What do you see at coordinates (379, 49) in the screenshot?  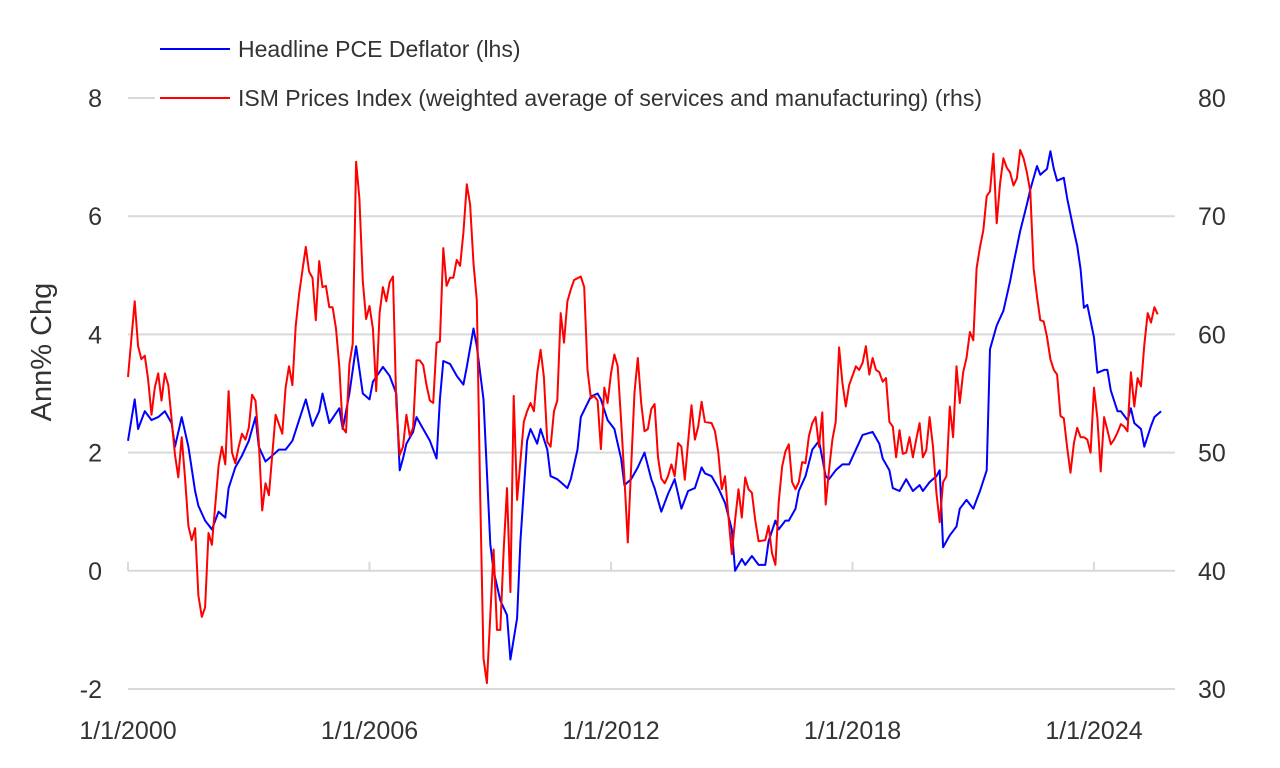 I see `legend-label-pce: Headline PCE Deflator (lhs)` at bounding box center [379, 49].